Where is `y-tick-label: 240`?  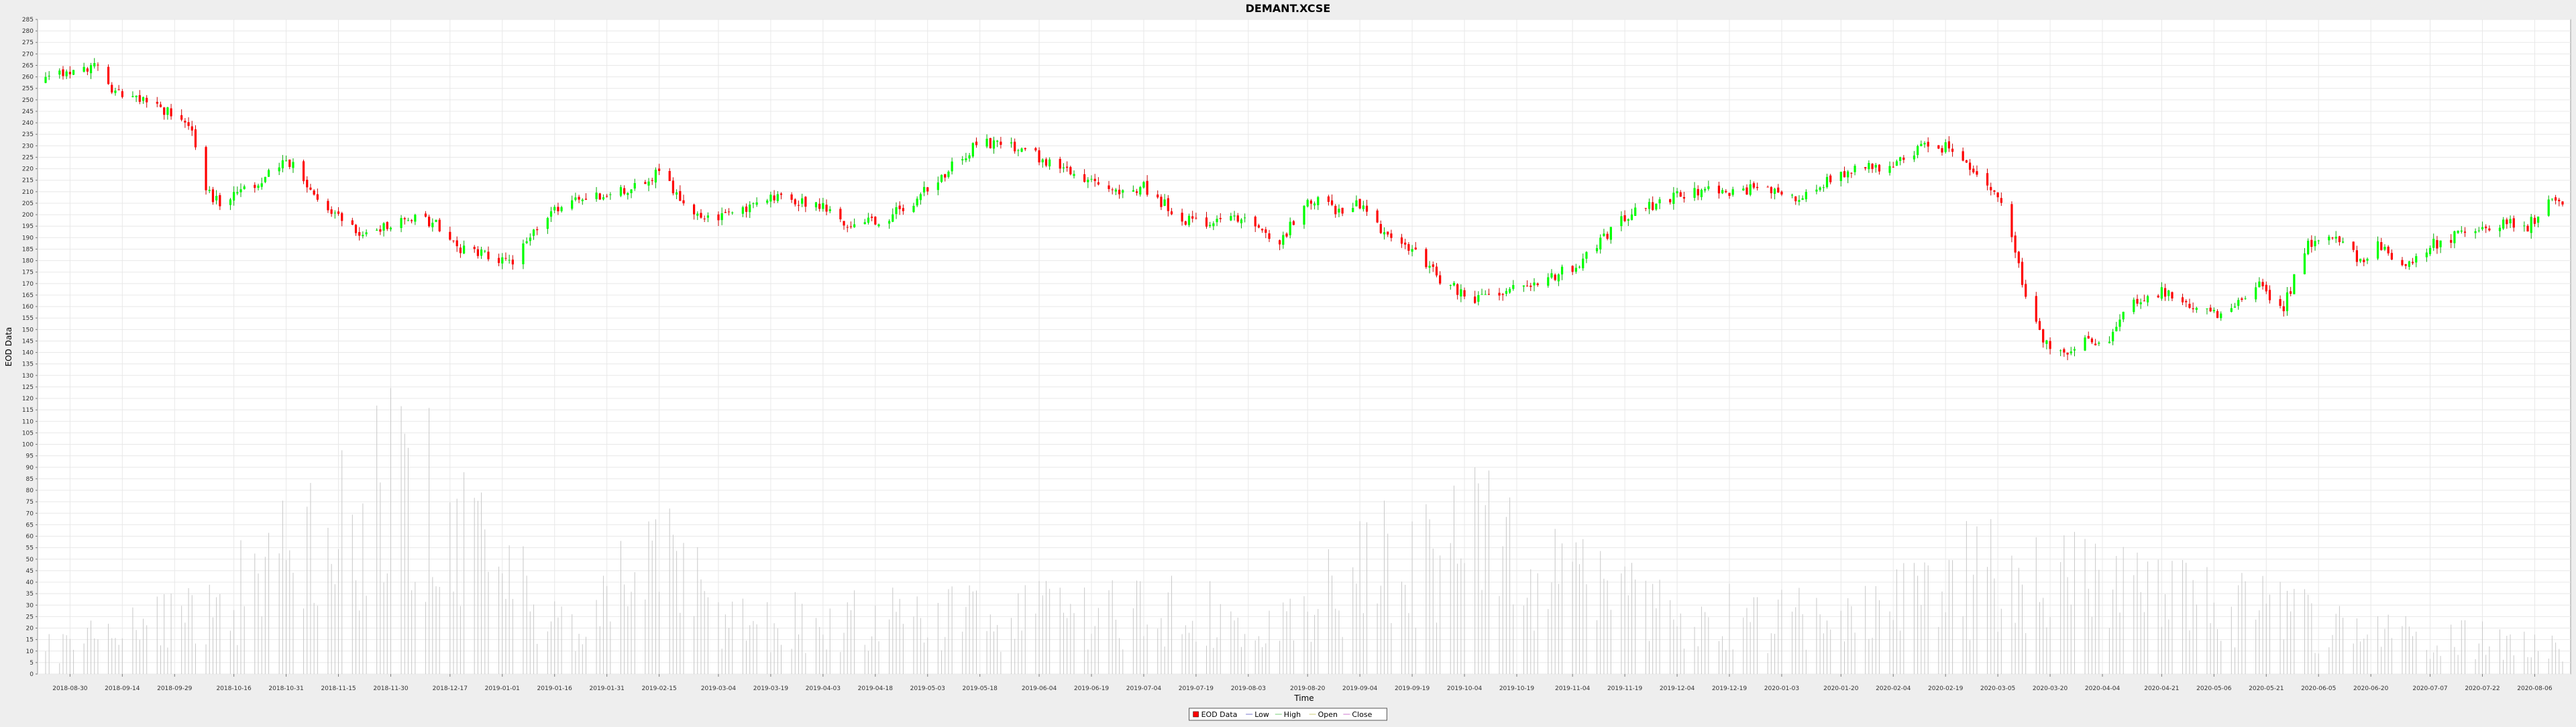 y-tick-label: 240 is located at coordinates (28, 123).